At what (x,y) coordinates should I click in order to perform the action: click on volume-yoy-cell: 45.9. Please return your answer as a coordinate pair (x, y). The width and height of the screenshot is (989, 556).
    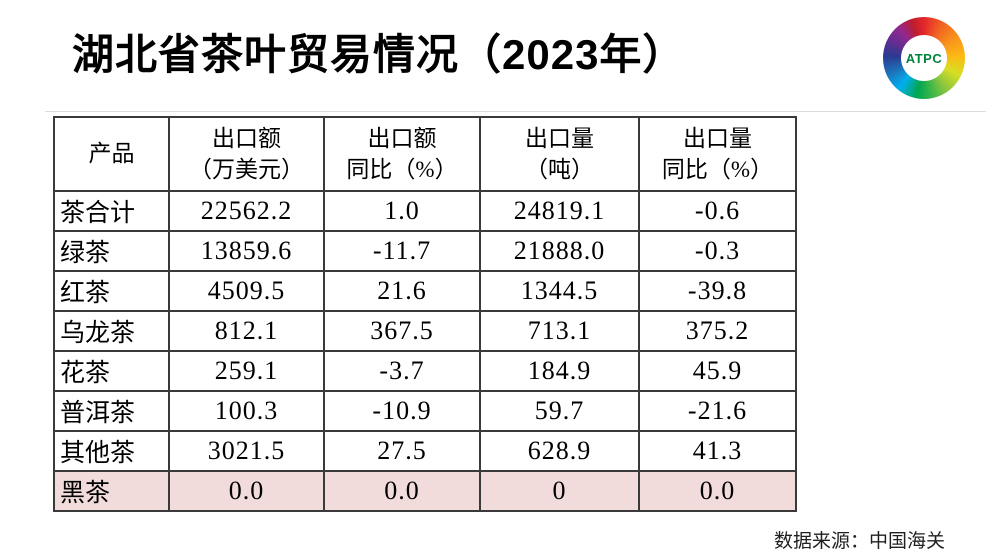
    Looking at the image, I should click on (717, 371).